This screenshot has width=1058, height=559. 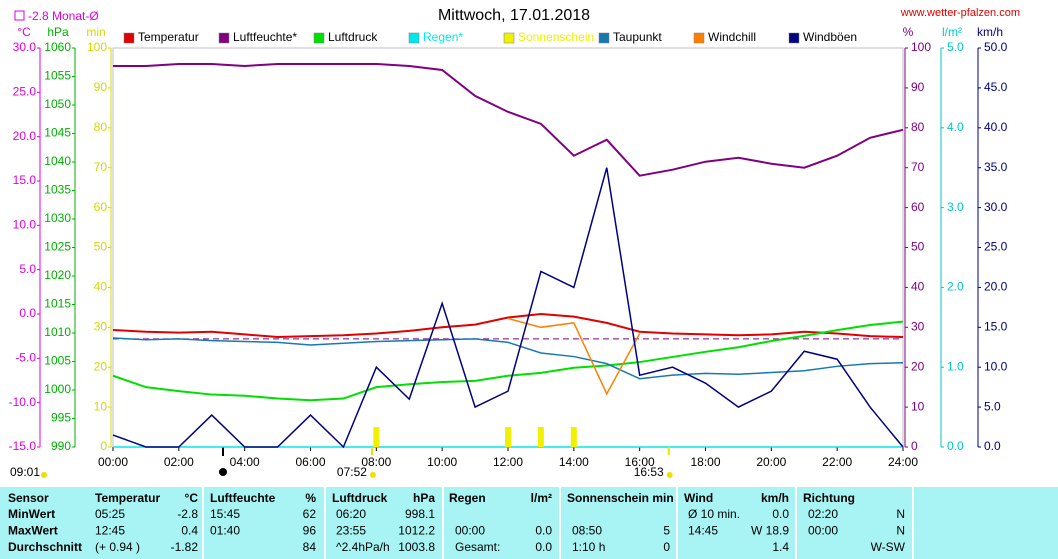 What do you see at coordinates (189, 531) in the screenshot?
I see `table-cell: 0.4` at bounding box center [189, 531].